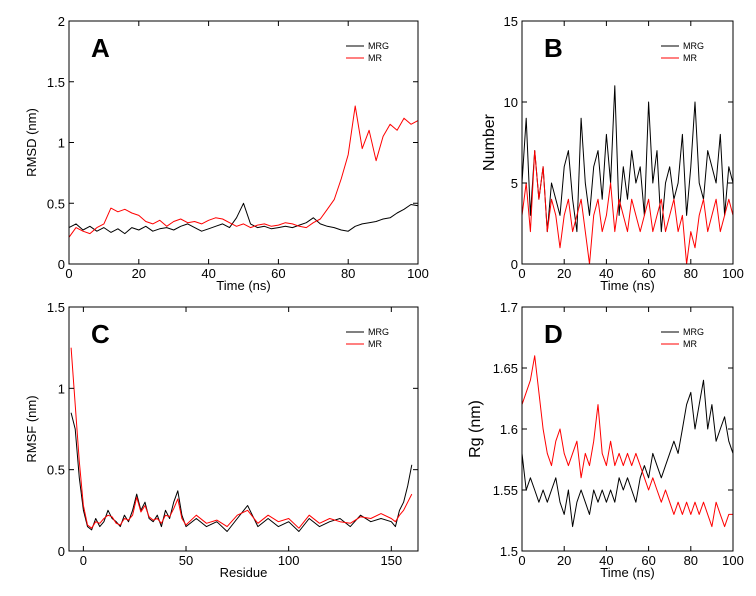 The height and width of the screenshot is (596, 756). I want to click on legend-label-mr-a: MR, so click(375, 58).